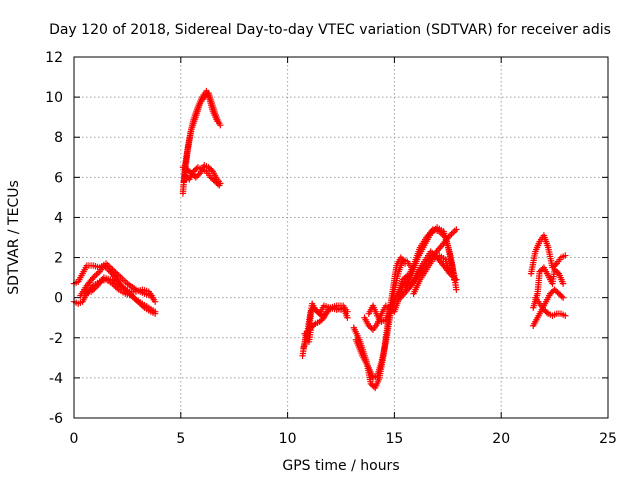 This screenshot has width=640, height=480. I want to click on y-tick-label: 0, so click(58, 299).